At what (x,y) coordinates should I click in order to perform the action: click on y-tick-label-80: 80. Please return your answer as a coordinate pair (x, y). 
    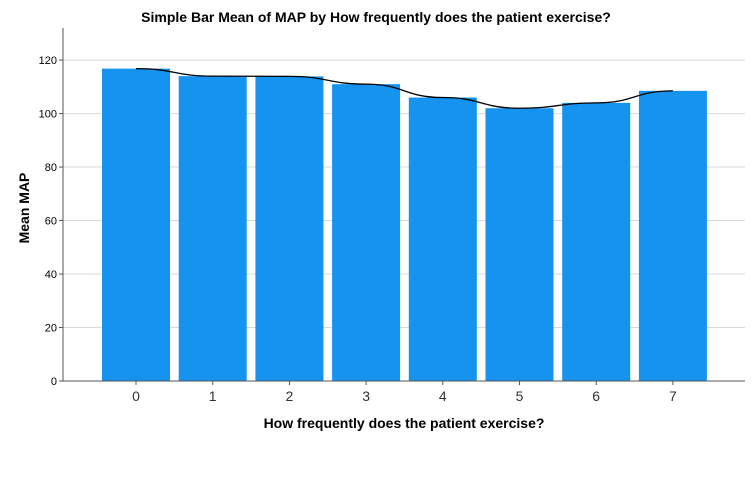
    Looking at the image, I should click on (51, 168).